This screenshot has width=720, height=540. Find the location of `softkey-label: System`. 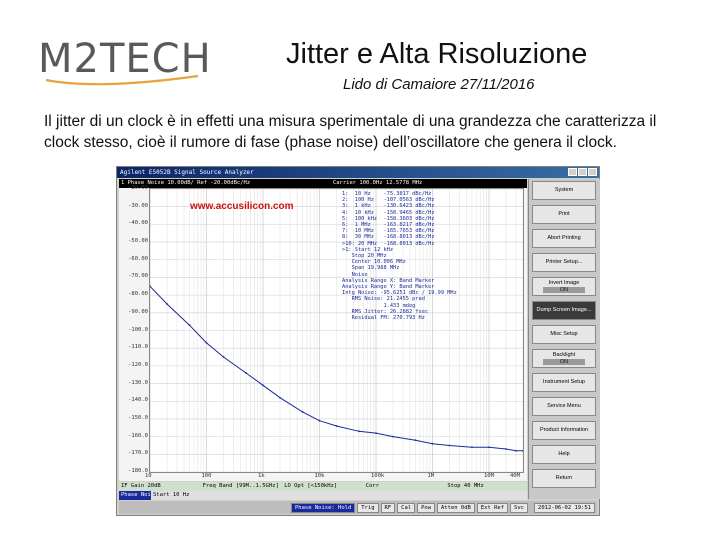

softkey-label: System is located at coordinates (564, 190).